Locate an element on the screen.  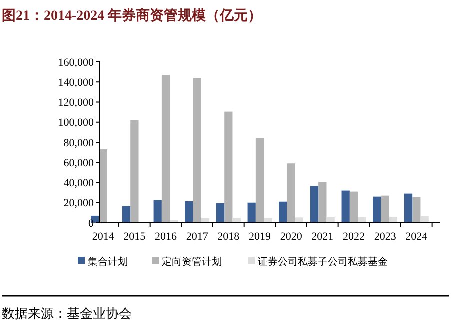
legend-label: 证券公司私募子公司私募基金 is located at coordinates (323, 262).